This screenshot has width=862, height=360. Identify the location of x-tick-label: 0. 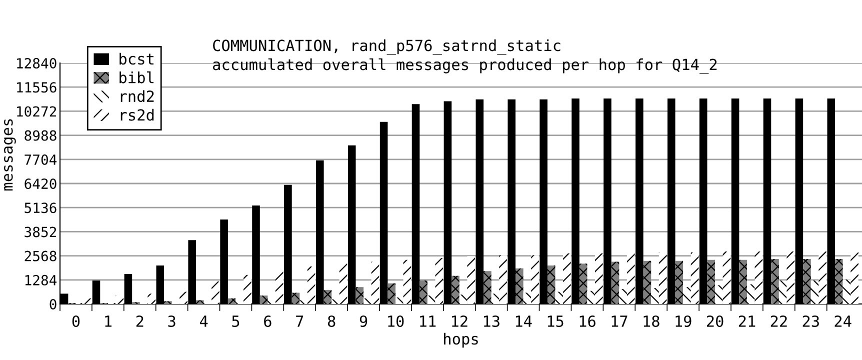
(76, 321).